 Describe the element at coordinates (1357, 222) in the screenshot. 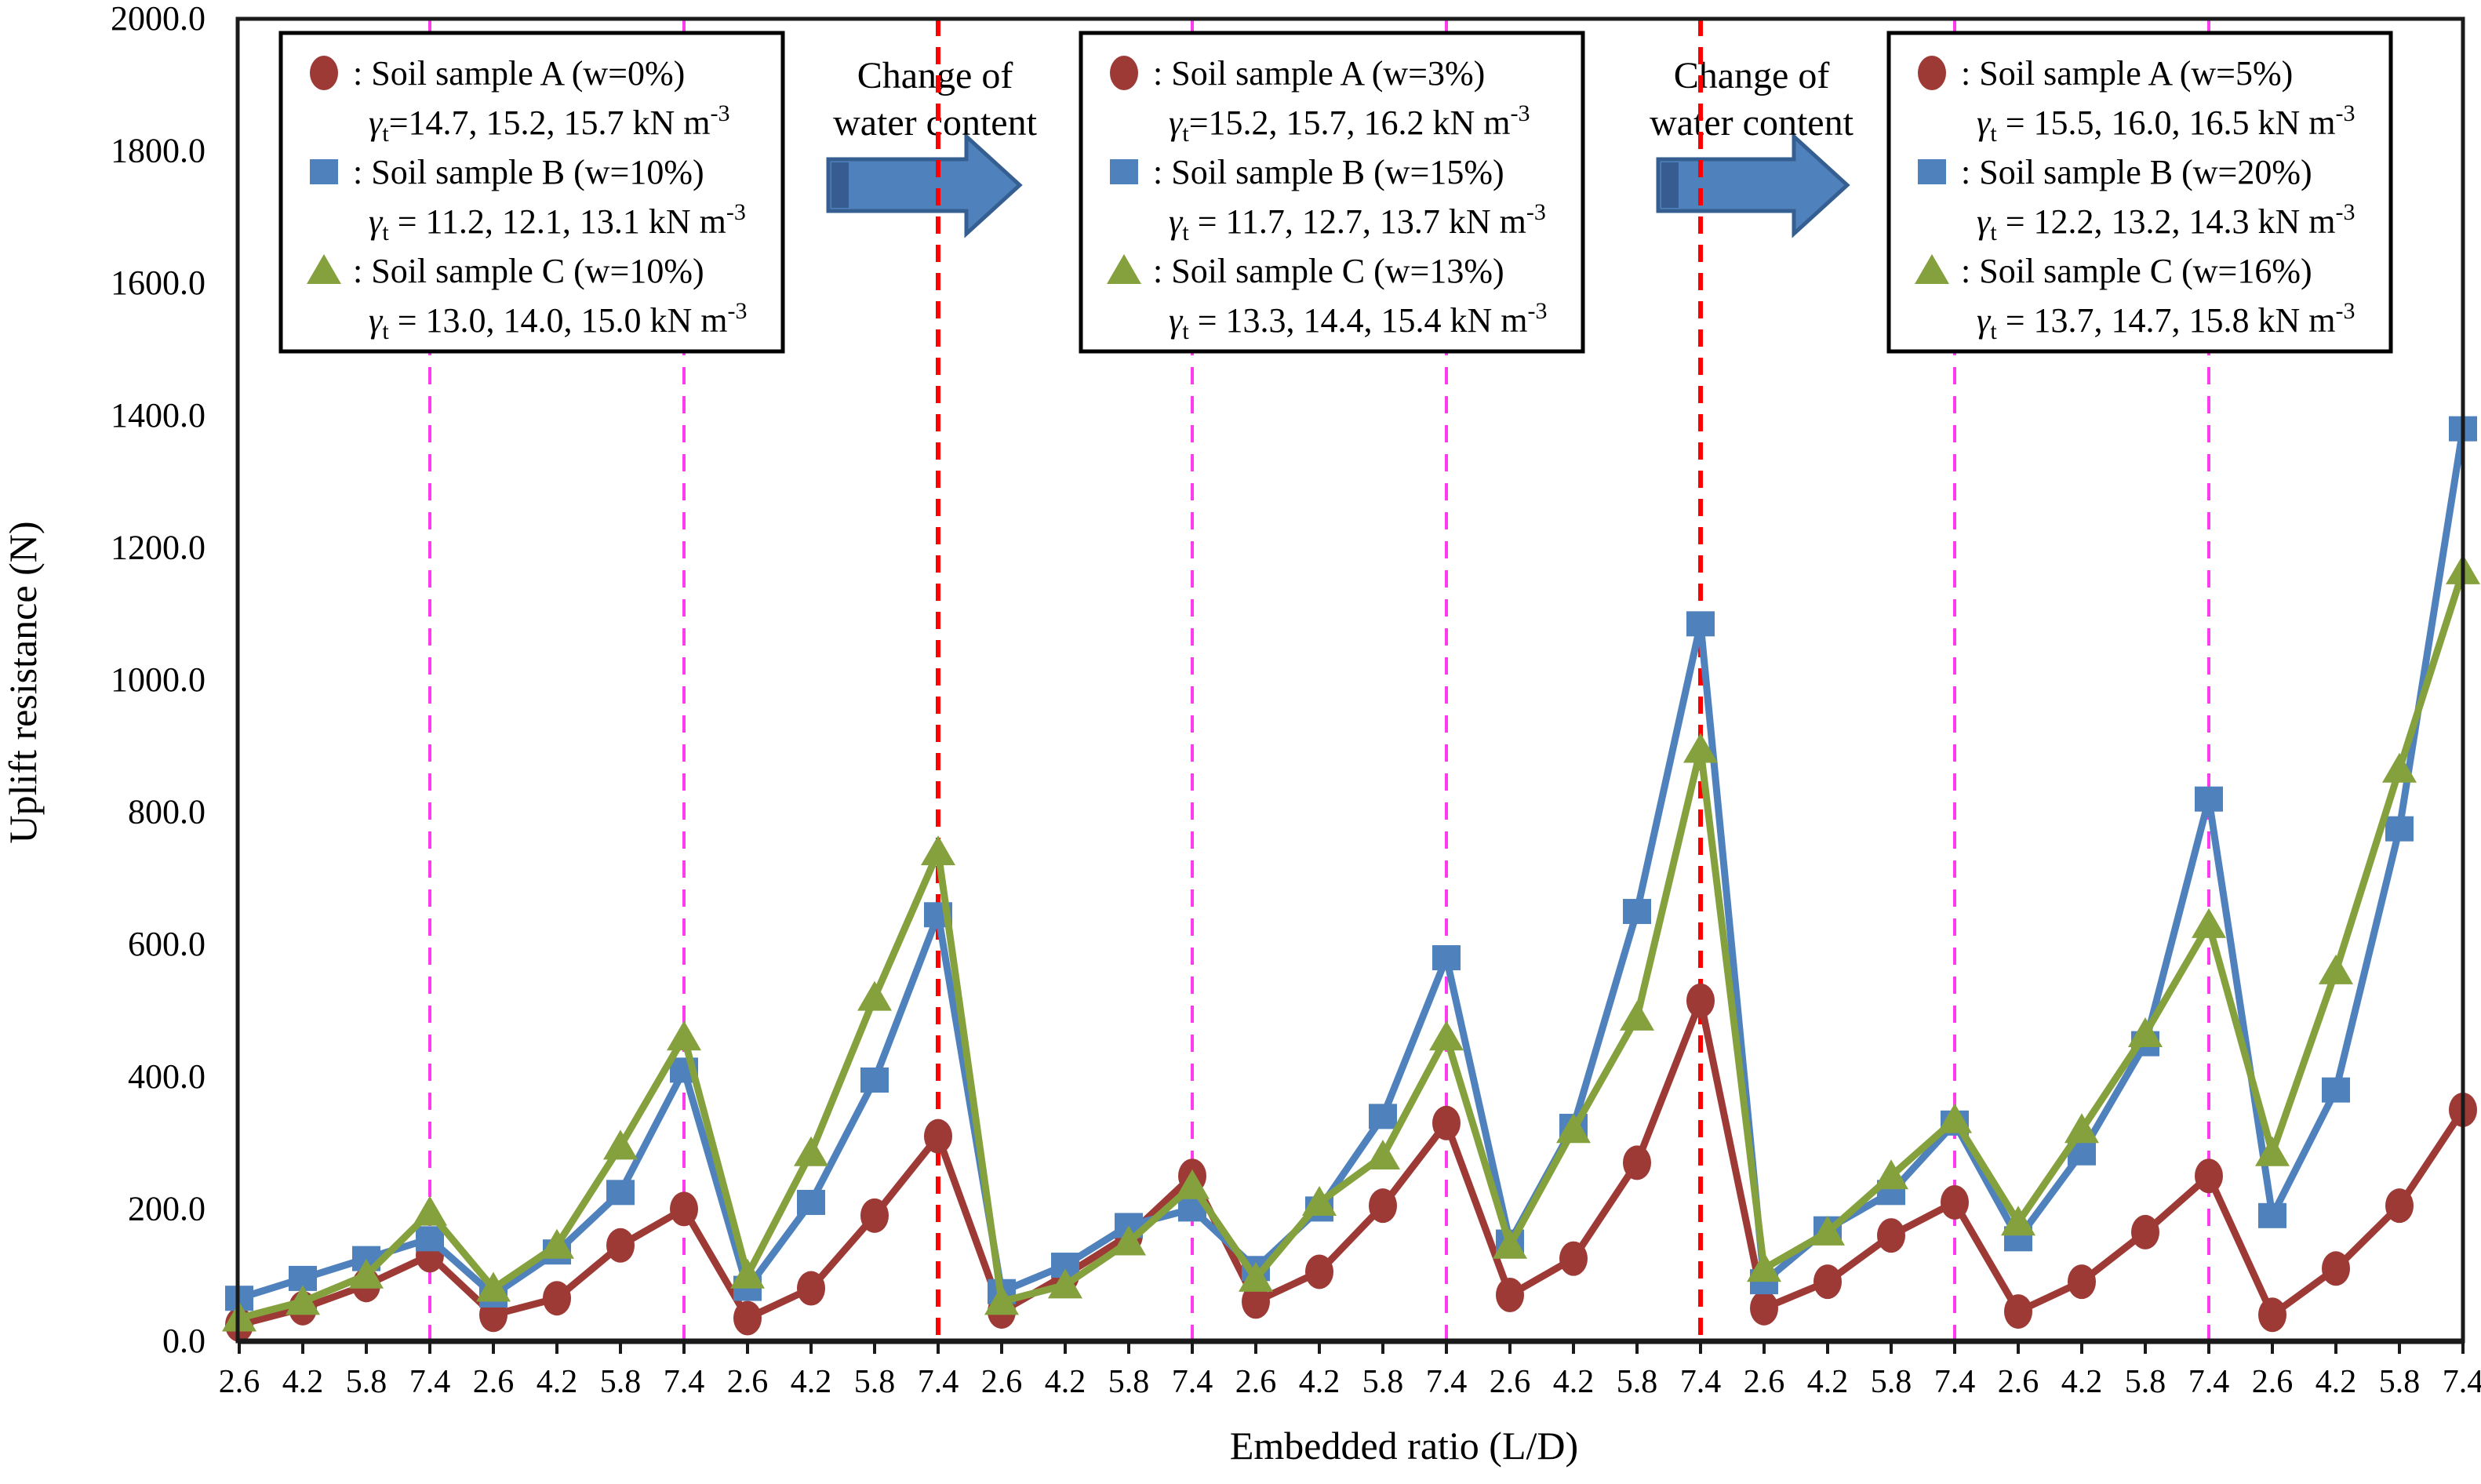

I see `legend-entry-gamma: γt = 11.7, 12.7, 13.7 kN m-3` at that location.